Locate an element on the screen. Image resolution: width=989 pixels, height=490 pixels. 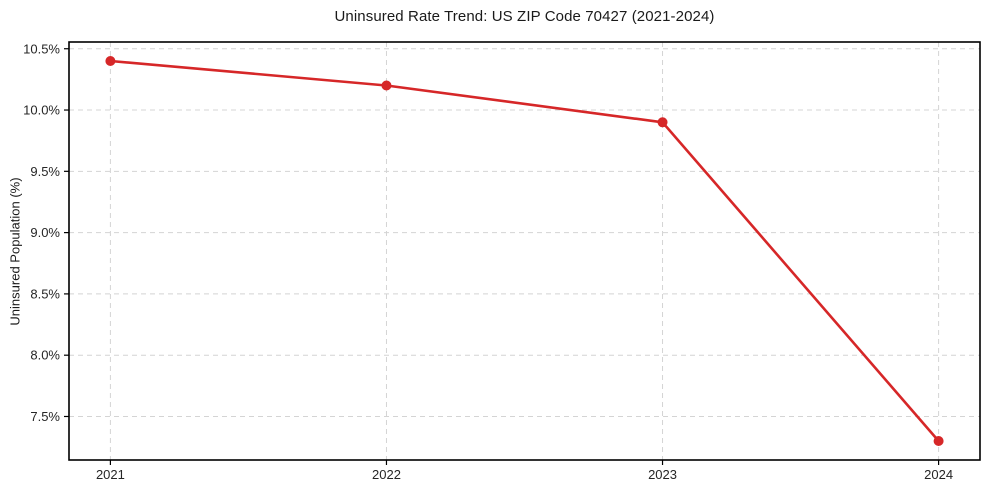
data-point-2023 is located at coordinates (662, 122).